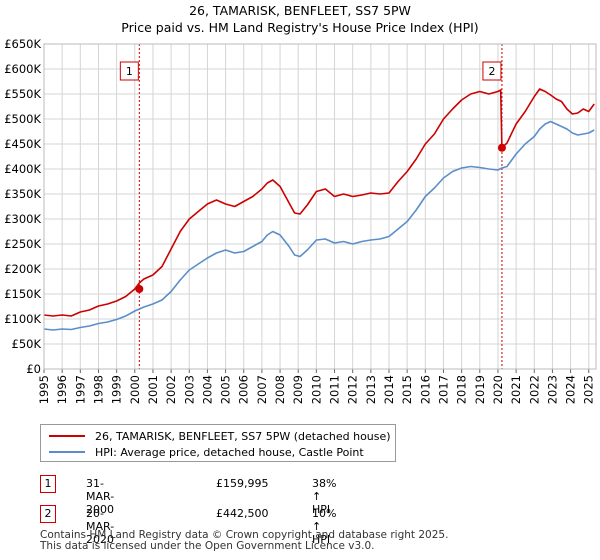 The image size is (600, 560). Describe the element at coordinates (22, 244) in the screenshot. I see `y-tick-label: £250K` at that location.